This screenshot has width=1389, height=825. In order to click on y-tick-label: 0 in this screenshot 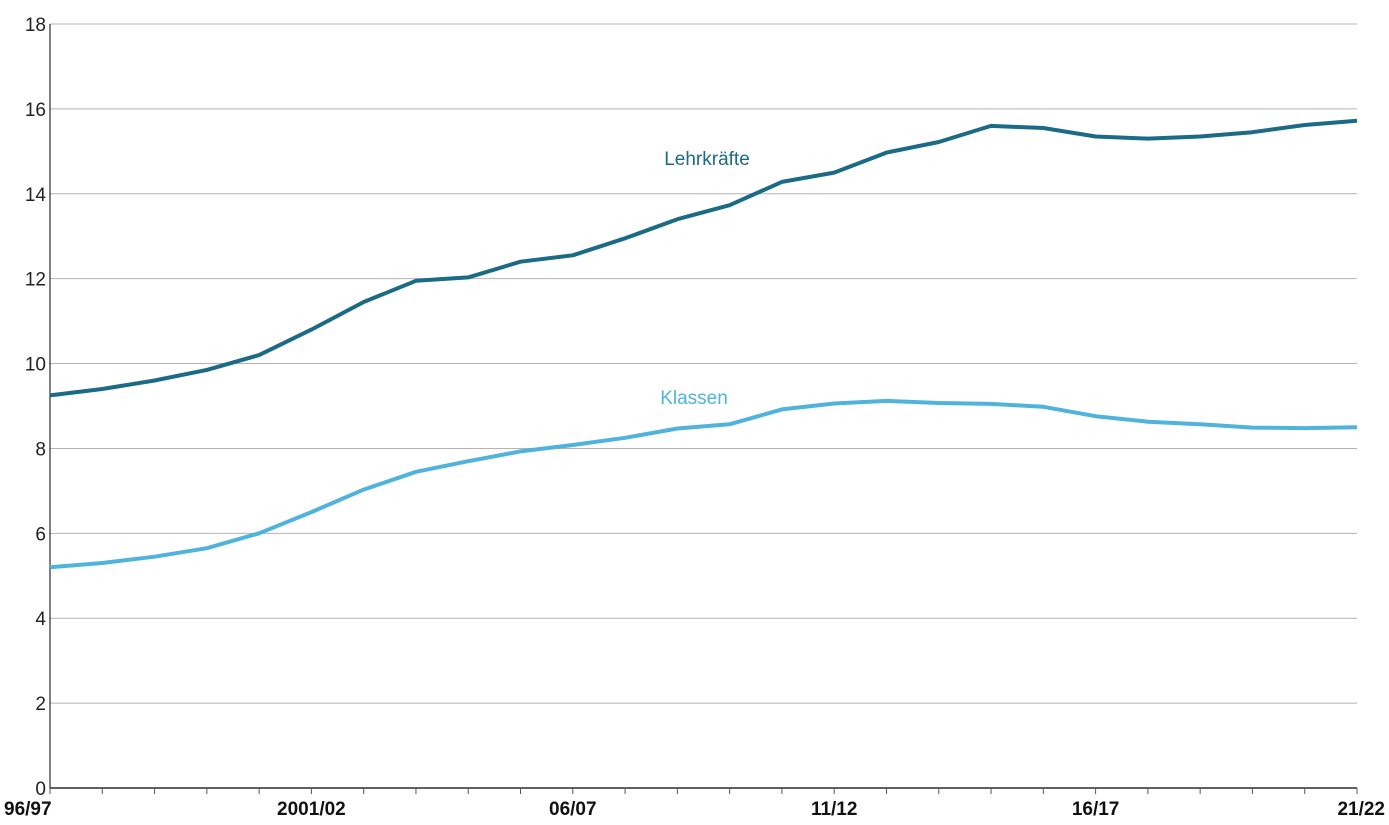, I will do `click(40, 789)`.